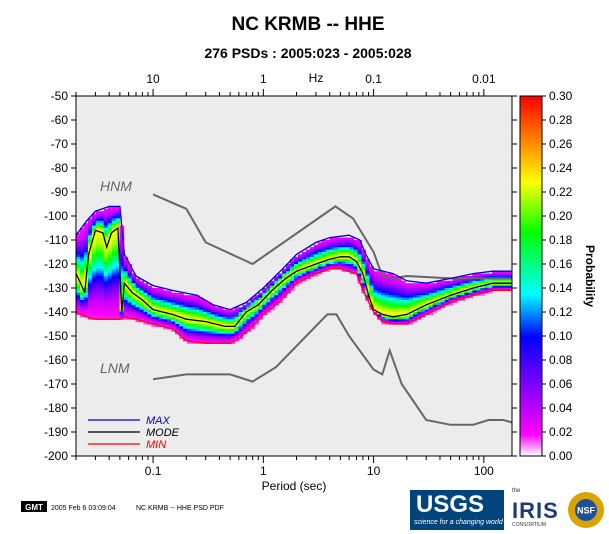 This screenshot has width=609, height=534. What do you see at coordinates (374, 471) in the screenshot?
I see `x-tick-label: 10` at bounding box center [374, 471].